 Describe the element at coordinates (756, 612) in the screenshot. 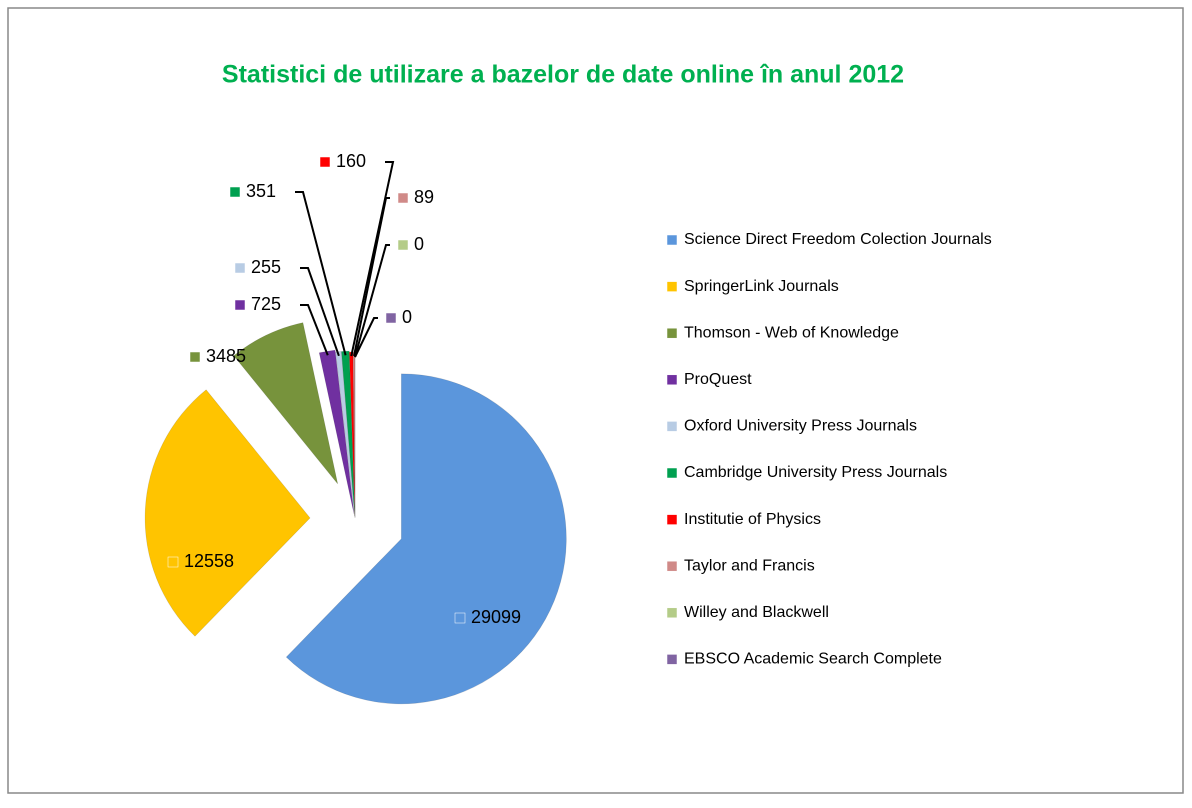

I see `legend-label: Willey and Blackwell` at that location.